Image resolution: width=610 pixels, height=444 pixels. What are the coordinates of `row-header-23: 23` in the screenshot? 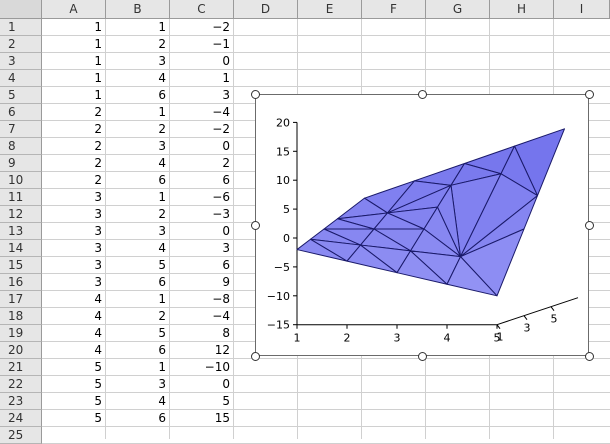 It's located at (21, 401).